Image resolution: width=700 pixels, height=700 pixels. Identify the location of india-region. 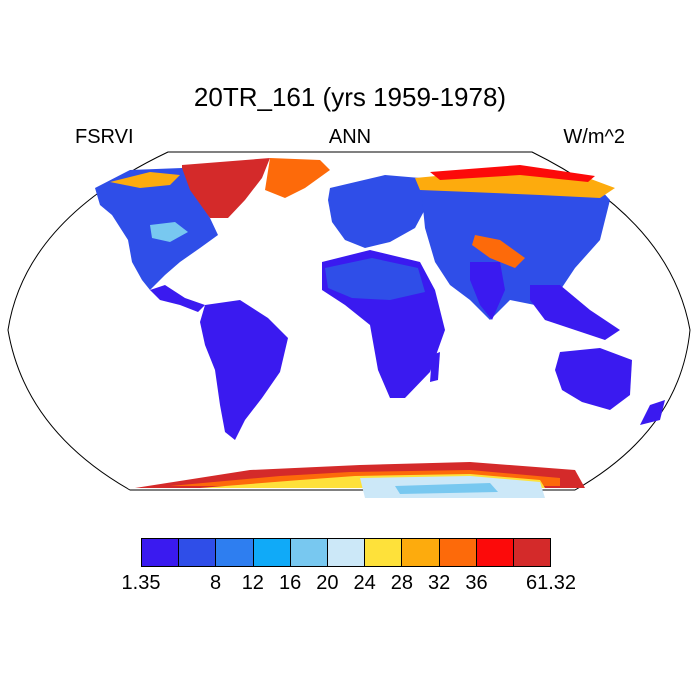
(487, 291).